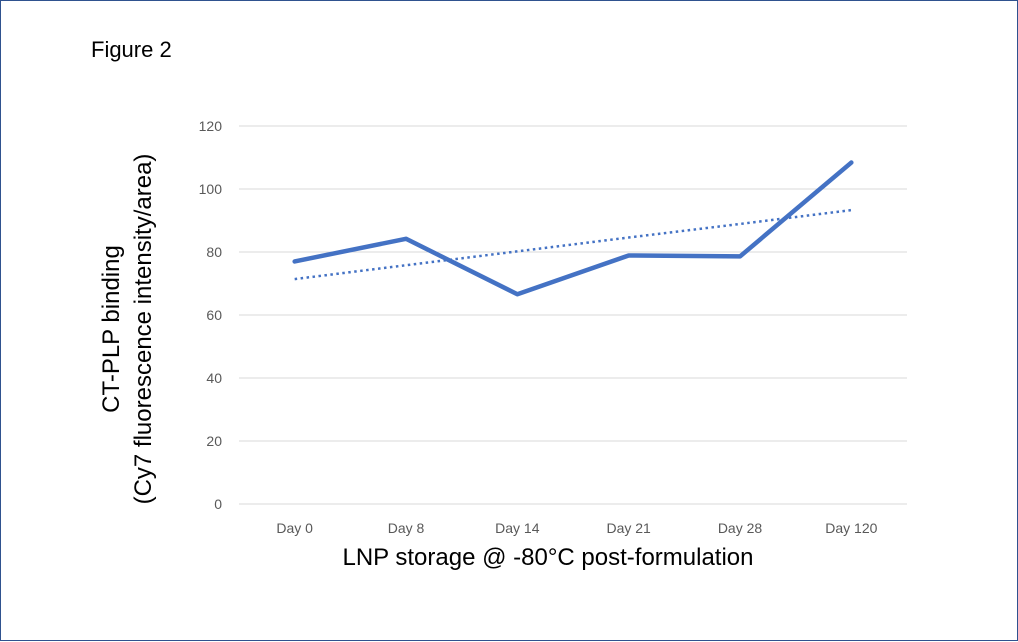 This screenshot has width=1018, height=642. I want to click on y-tick-labels: 0 20 40 60 80 100 120, so click(211, 315).